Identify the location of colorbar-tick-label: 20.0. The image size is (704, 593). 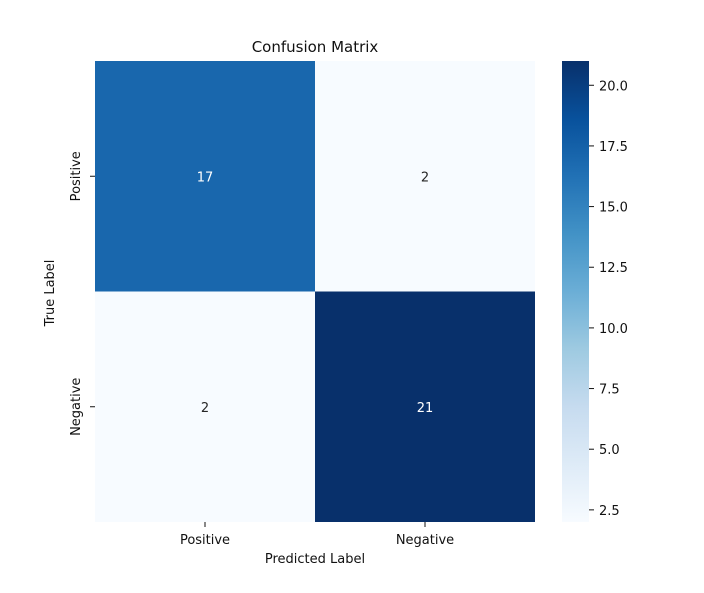
(613, 86).